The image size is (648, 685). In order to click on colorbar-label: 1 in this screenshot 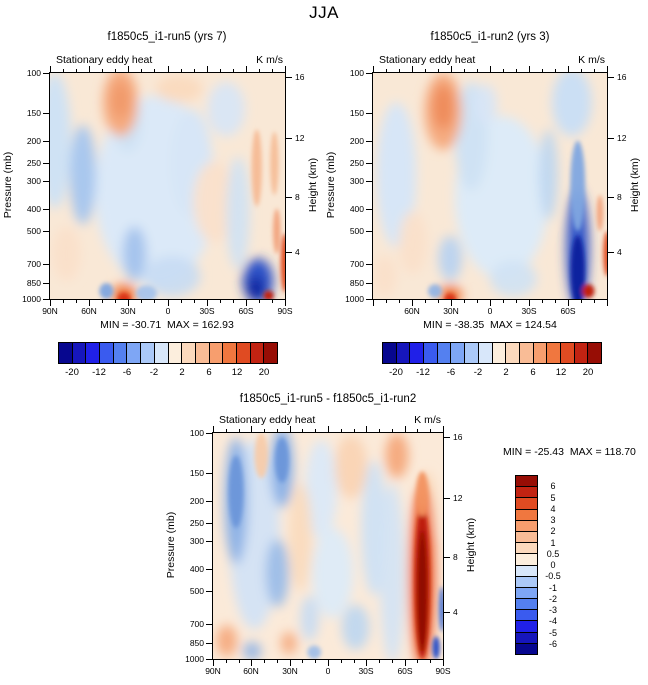, I will do `click(553, 542)`.